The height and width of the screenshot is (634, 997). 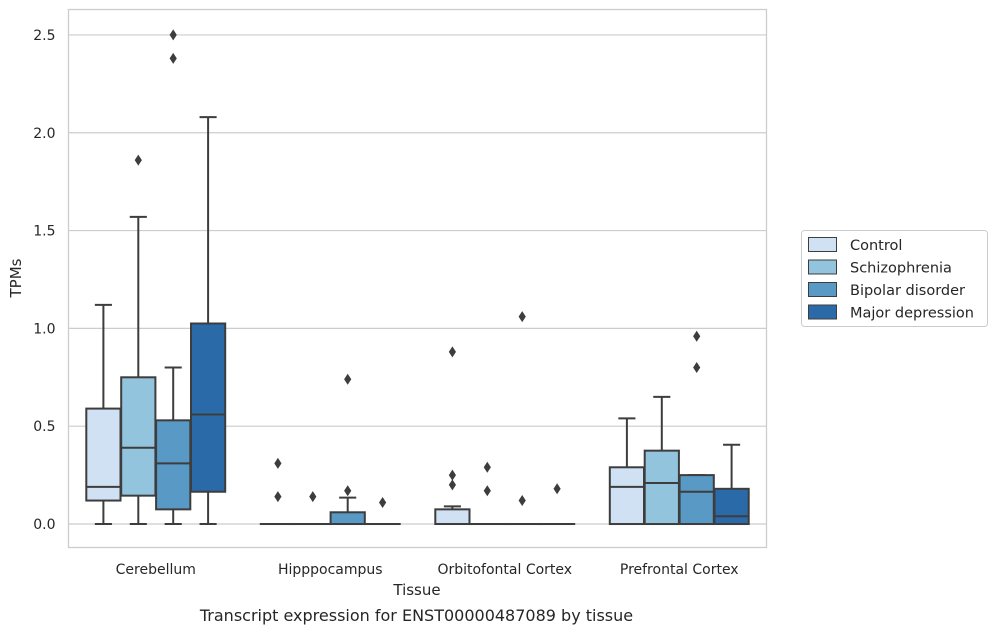 I want to click on y-tick-label: 1.0, so click(x=44, y=329).